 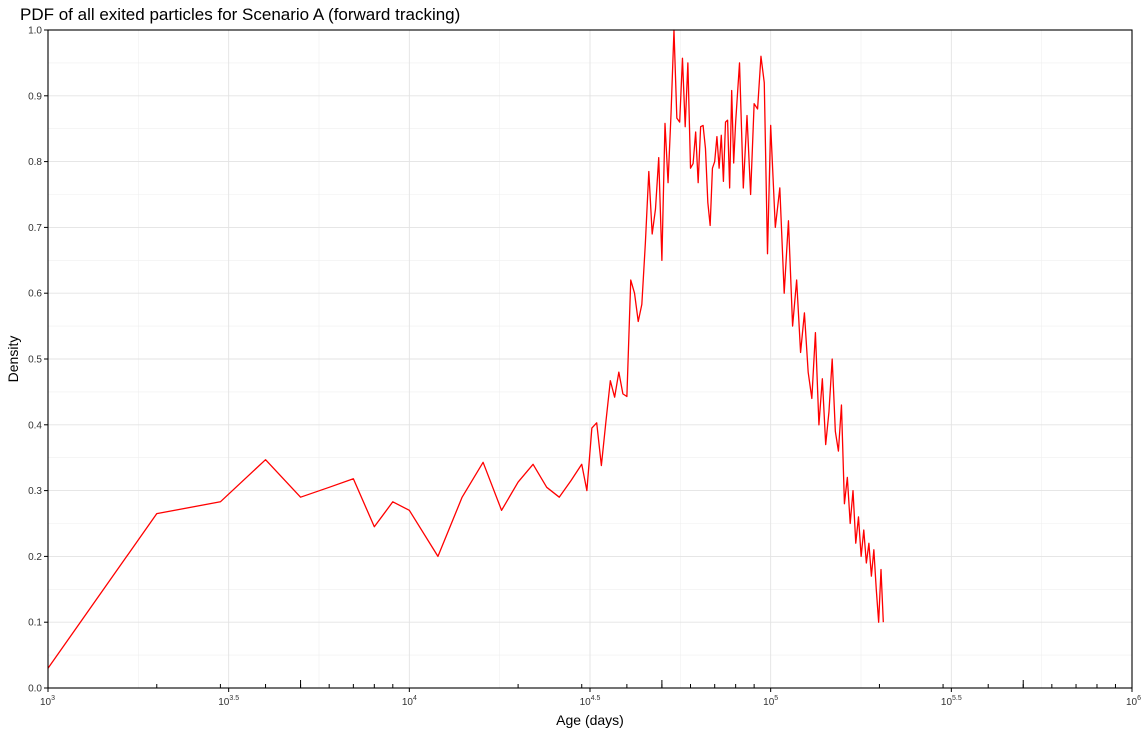 I want to click on y-tick-label: 0.1, so click(x=35, y=623).